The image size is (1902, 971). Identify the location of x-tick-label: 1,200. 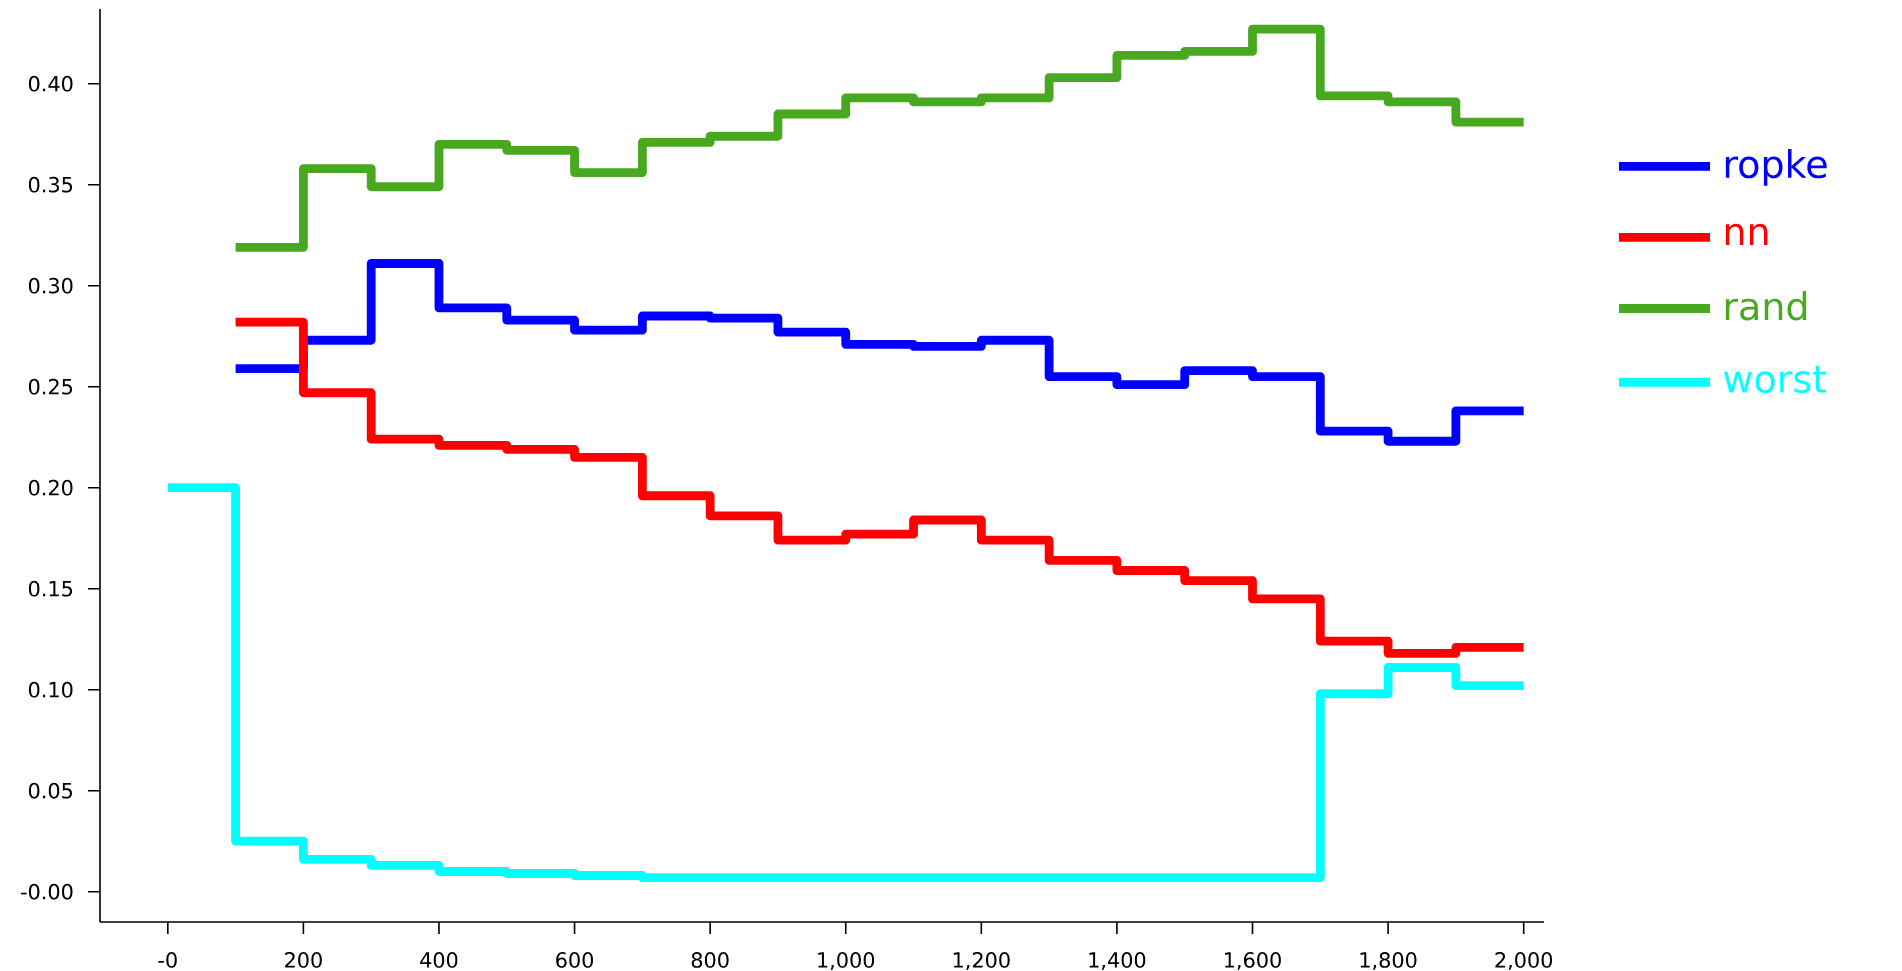
(981, 961).